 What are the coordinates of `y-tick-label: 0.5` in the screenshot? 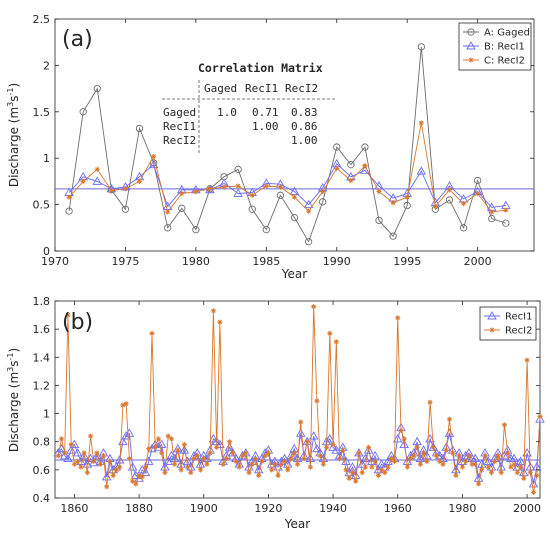 It's located at (42, 205).